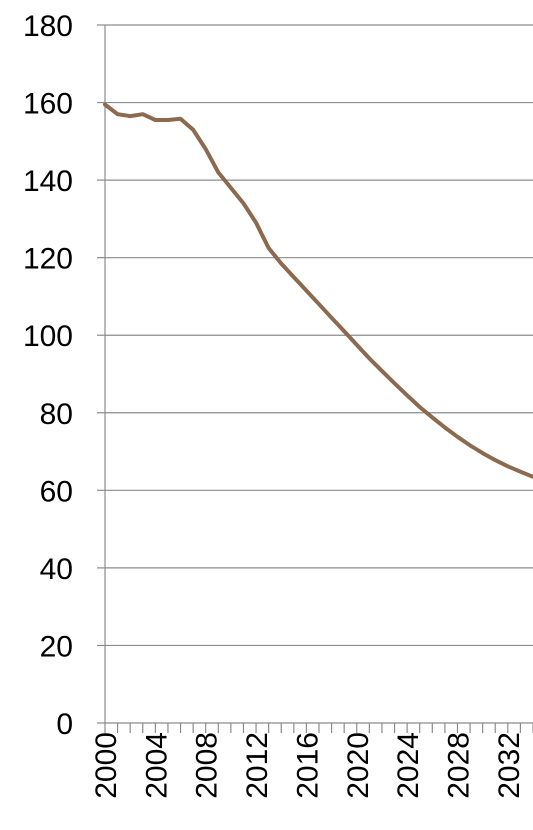 The width and height of the screenshot is (533, 830). What do you see at coordinates (48, 104) in the screenshot?
I see `y-tick-label: 160` at bounding box center [48, 104].